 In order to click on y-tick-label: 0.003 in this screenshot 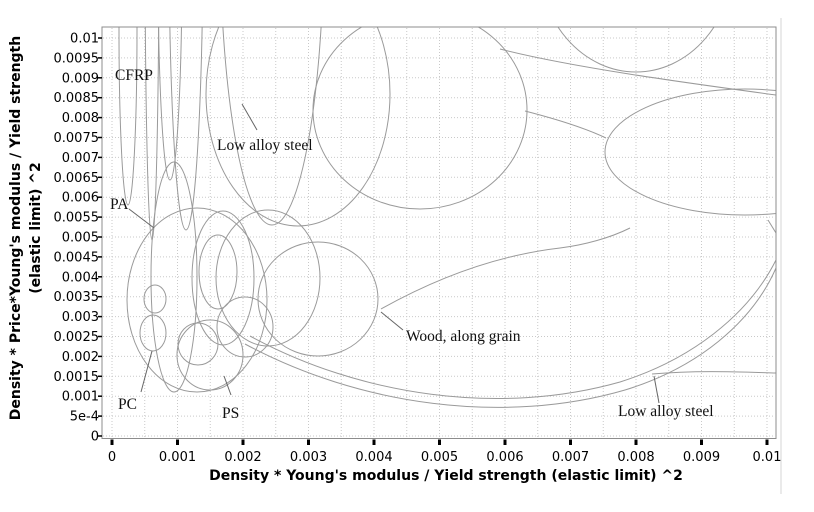, I will do `click(80, 317)`.